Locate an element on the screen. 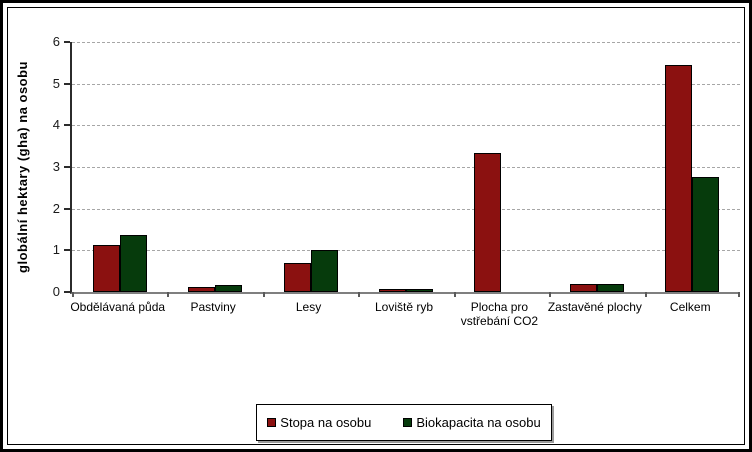  y-axis-title: globální hektary (gha) na osobu is located at coordinates (22, 167).